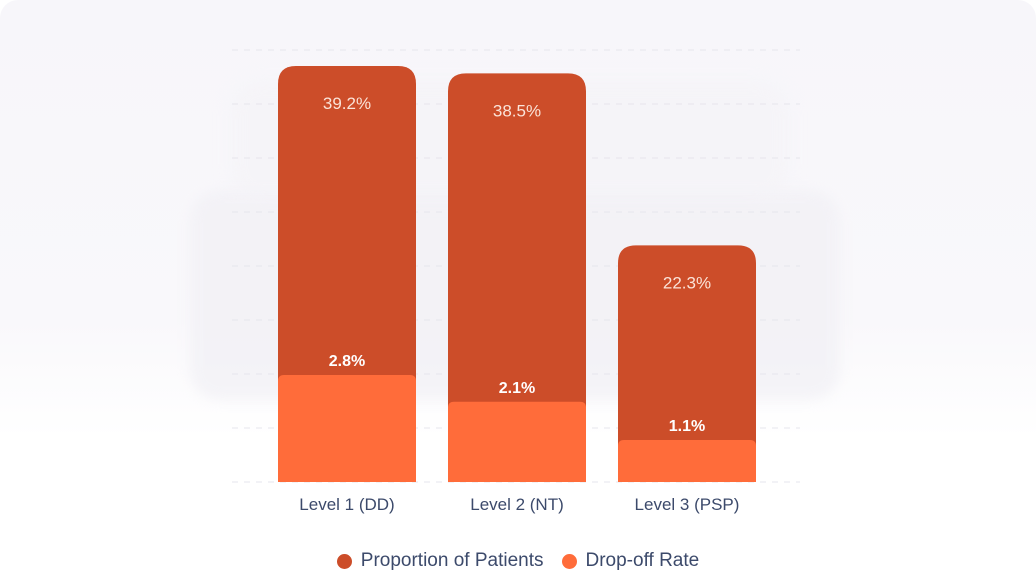  I want to click on legend: Proportion of Patients Drop-off Rate, so click(518, 561).